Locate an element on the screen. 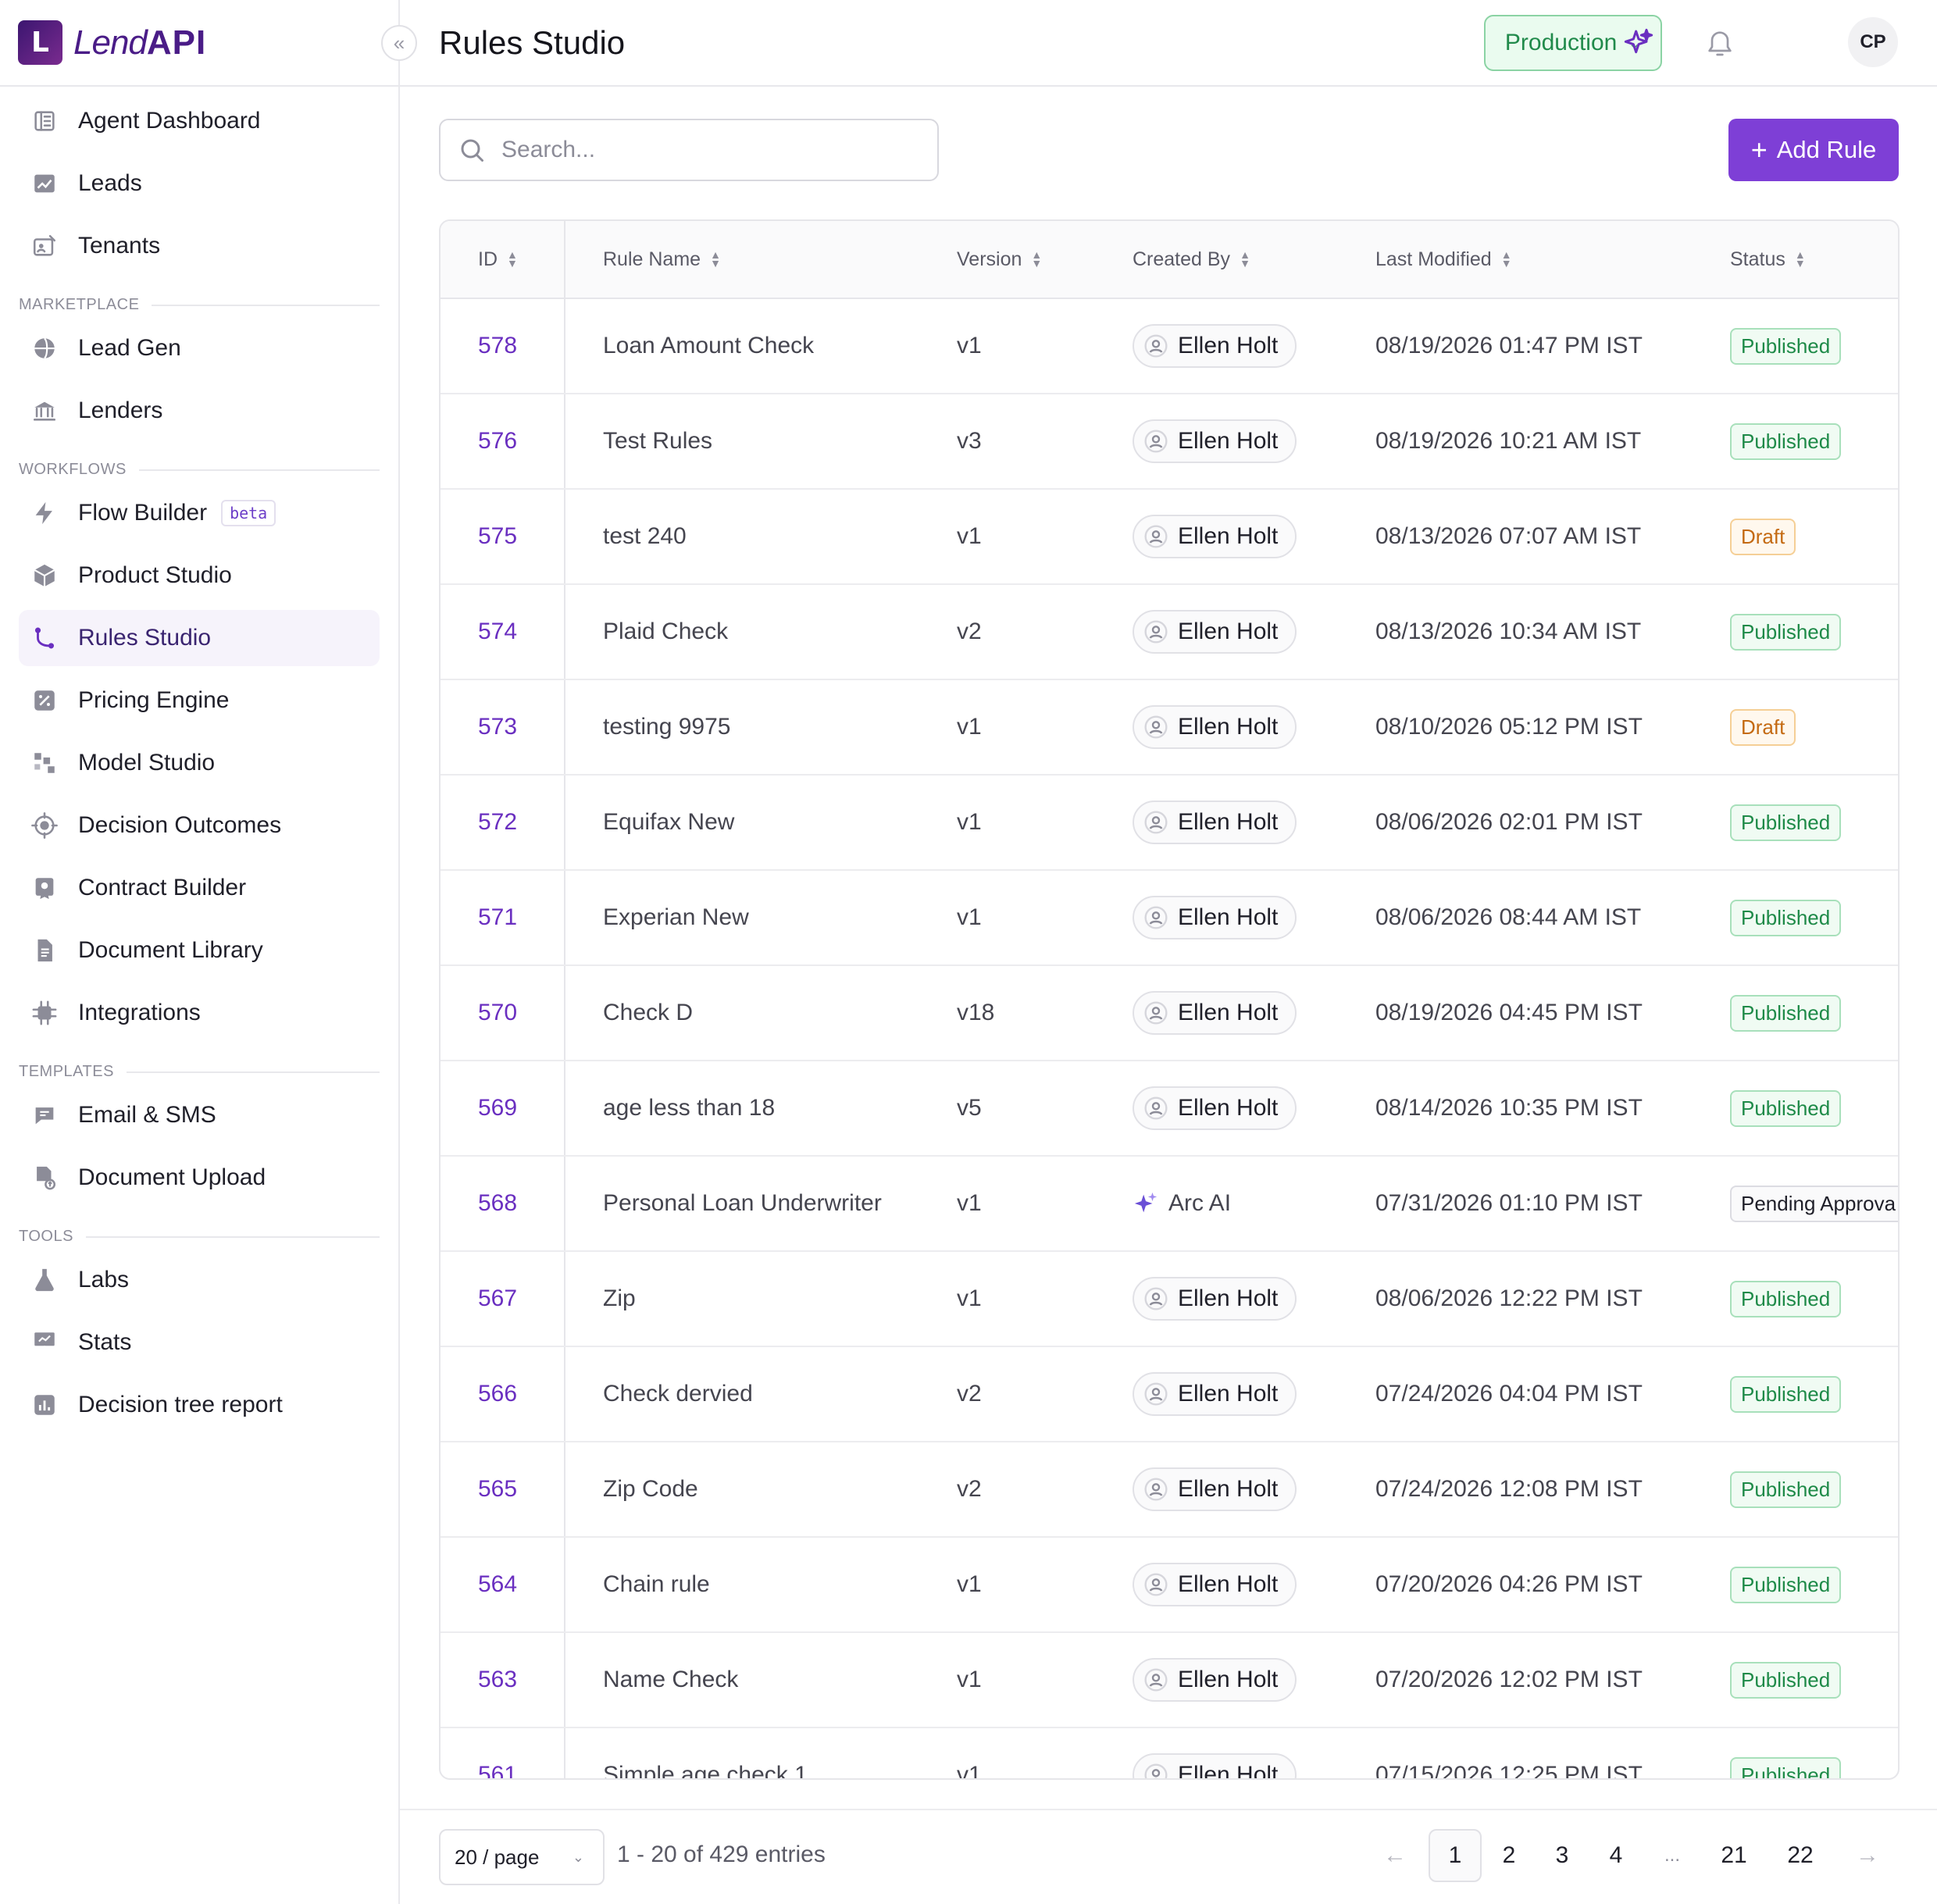 This screenshot has width=1937, height=1904. sidebar-item-decision-outcomes: Decision Outcomes is located at coordinates (199, 825).